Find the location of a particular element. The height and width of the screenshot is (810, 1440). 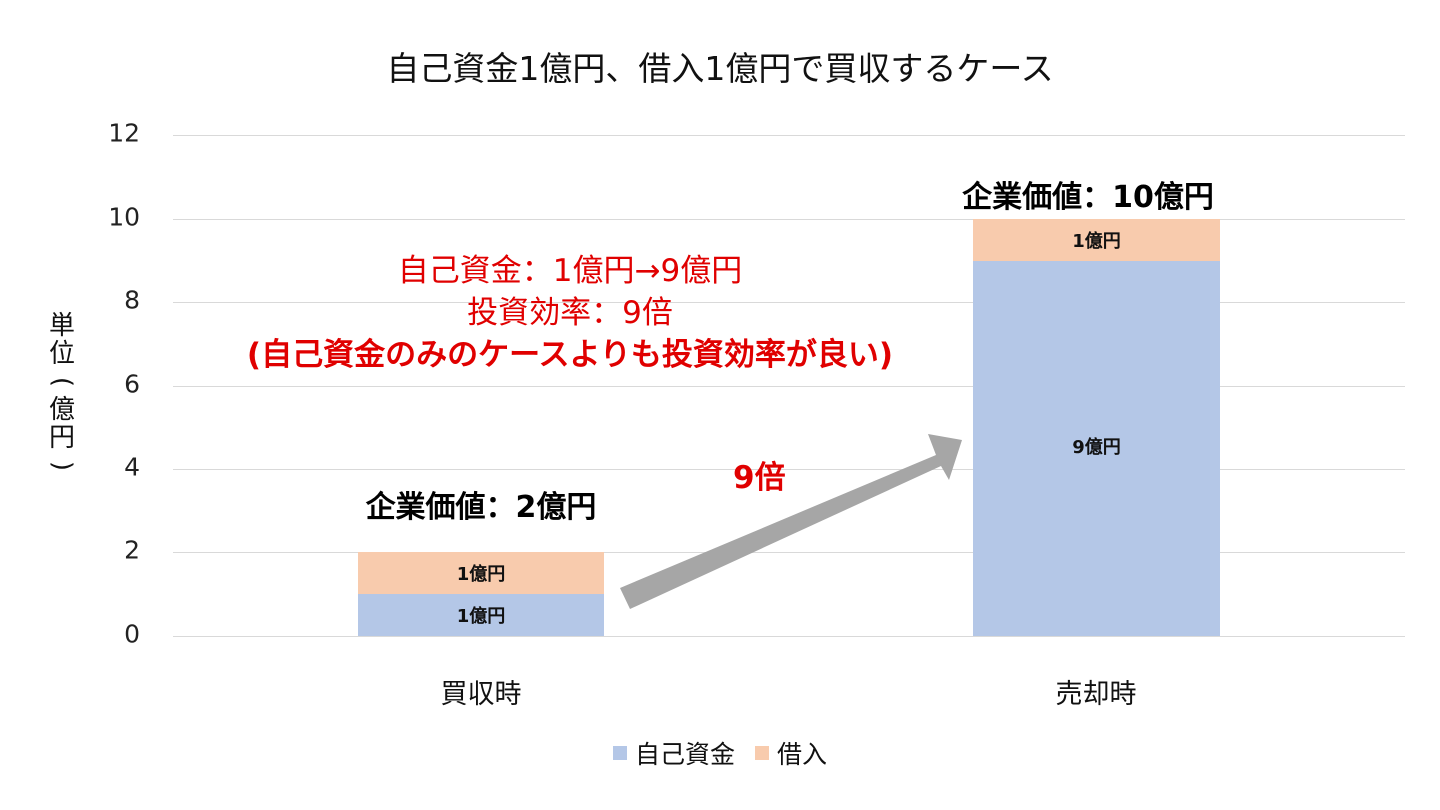

y-tick-10: 10 is located at coordinates (124, 217).